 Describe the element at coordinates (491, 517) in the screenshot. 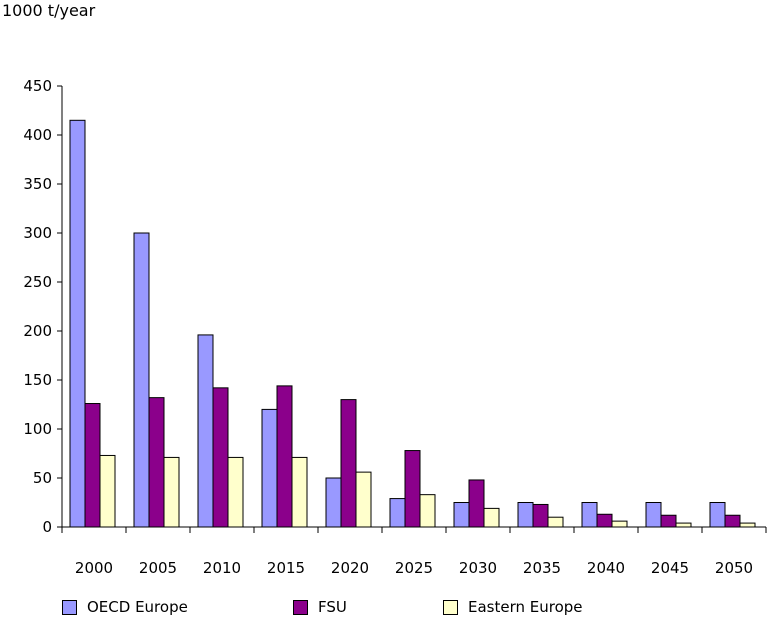

I see `bar-eastern-europe-2030` at that location.